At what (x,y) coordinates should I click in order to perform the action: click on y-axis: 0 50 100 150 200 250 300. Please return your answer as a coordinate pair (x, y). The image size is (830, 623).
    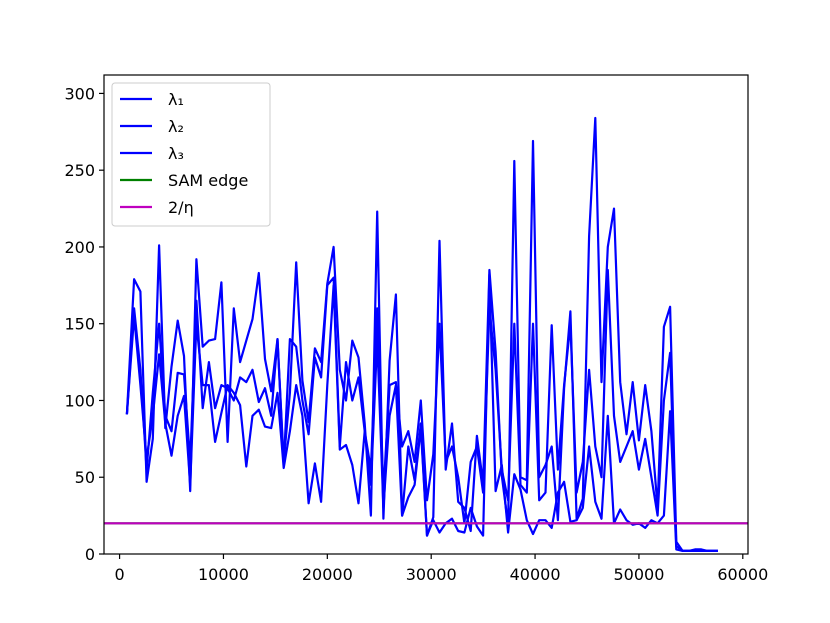
    Looking at the image, I should click on (84, 324).